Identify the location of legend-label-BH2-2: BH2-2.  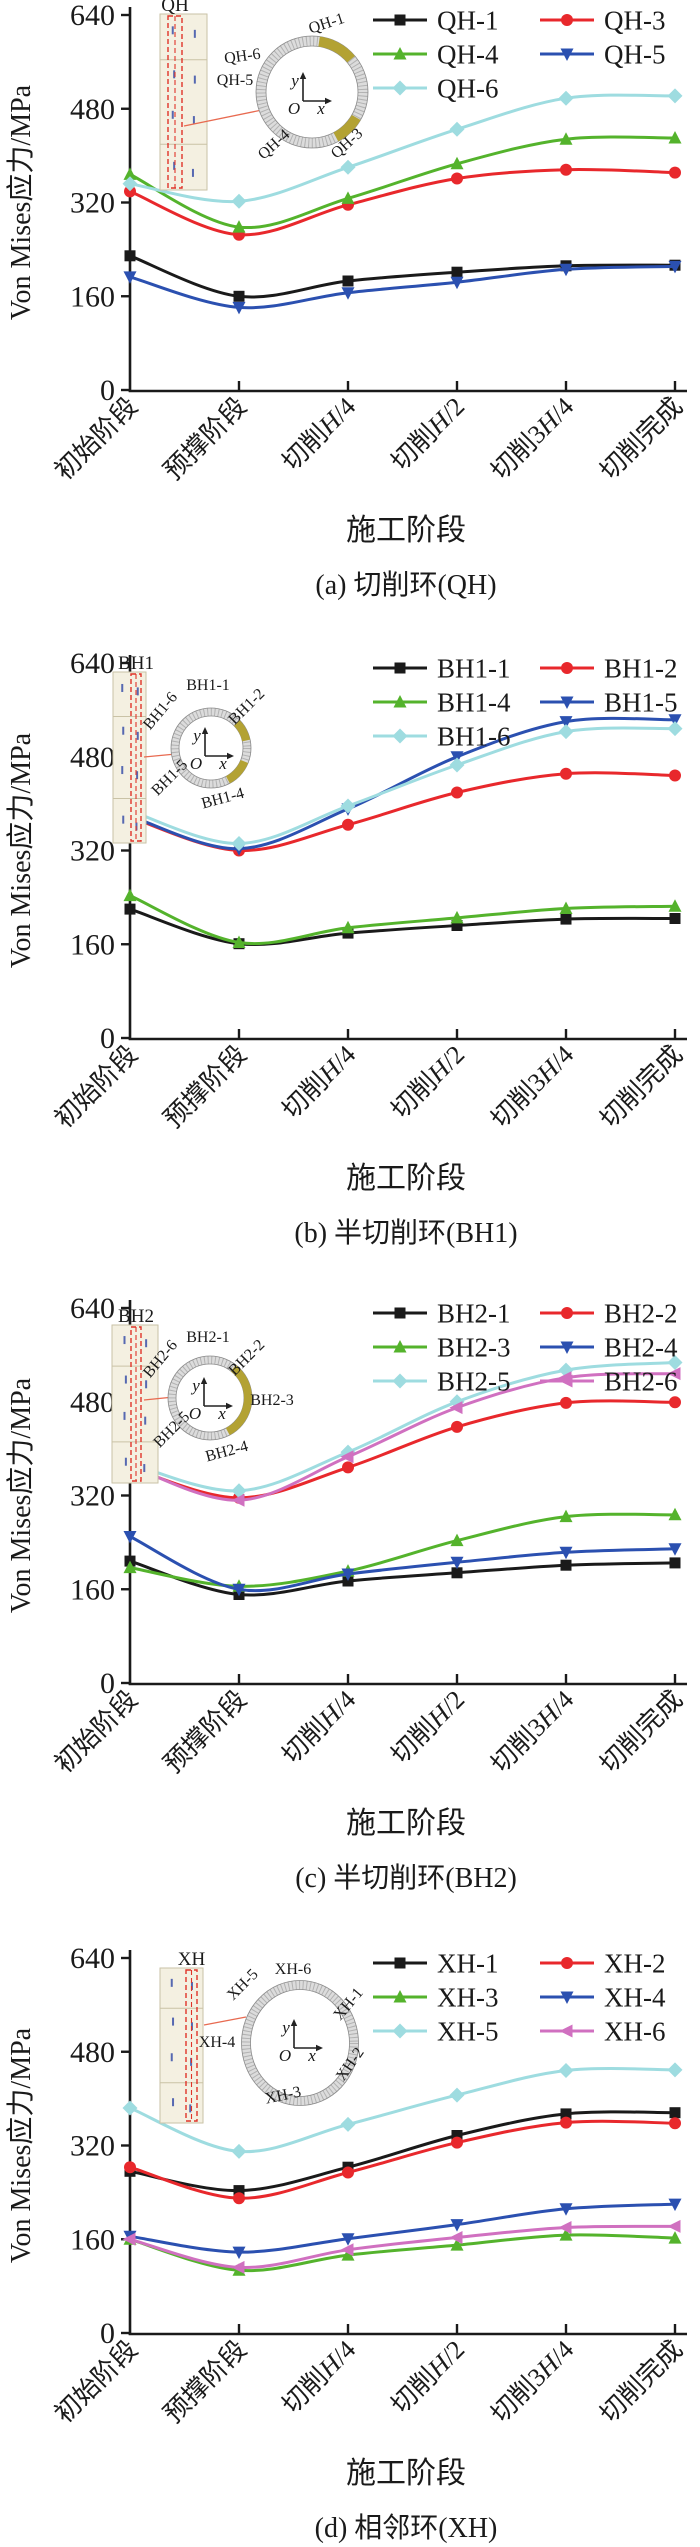
(641, 1314).